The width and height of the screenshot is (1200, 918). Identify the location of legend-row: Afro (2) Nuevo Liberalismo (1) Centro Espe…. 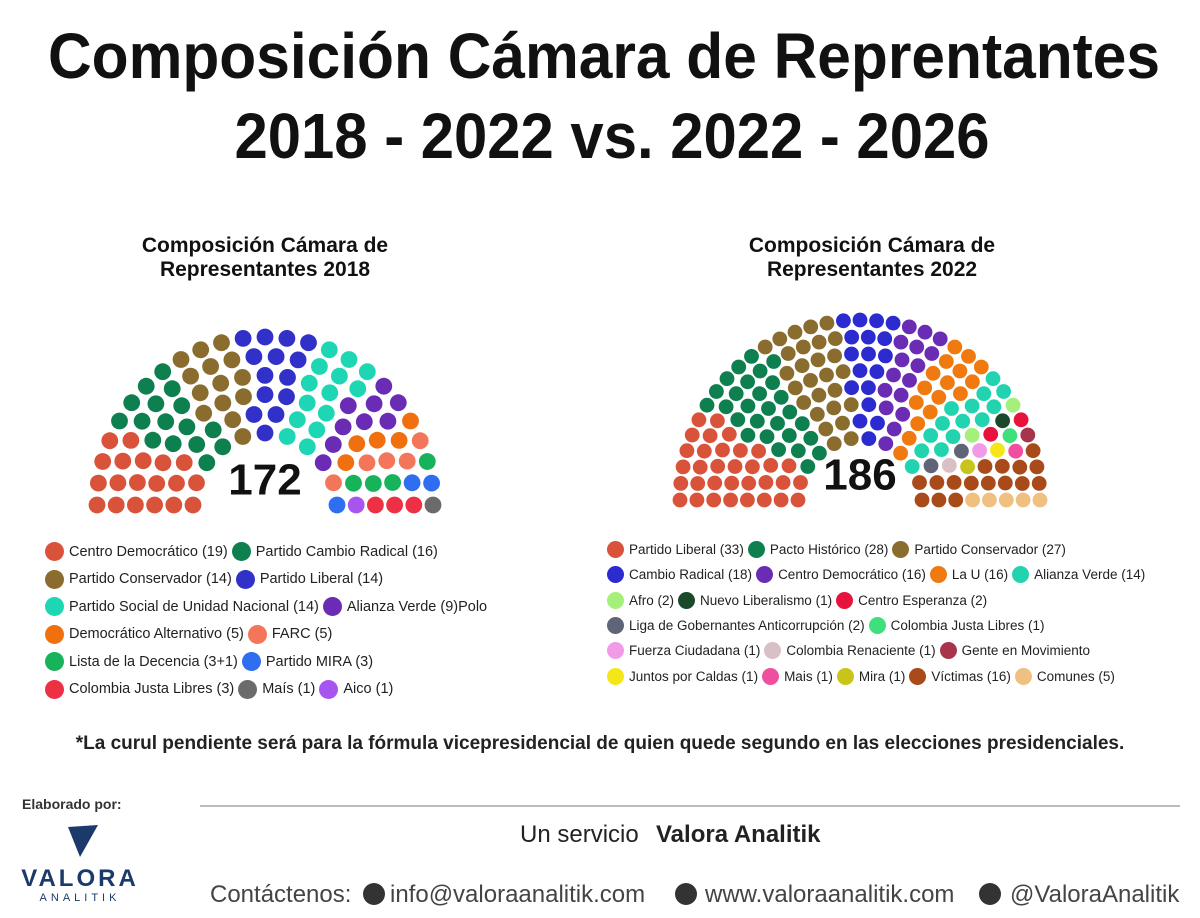
(887, 600).